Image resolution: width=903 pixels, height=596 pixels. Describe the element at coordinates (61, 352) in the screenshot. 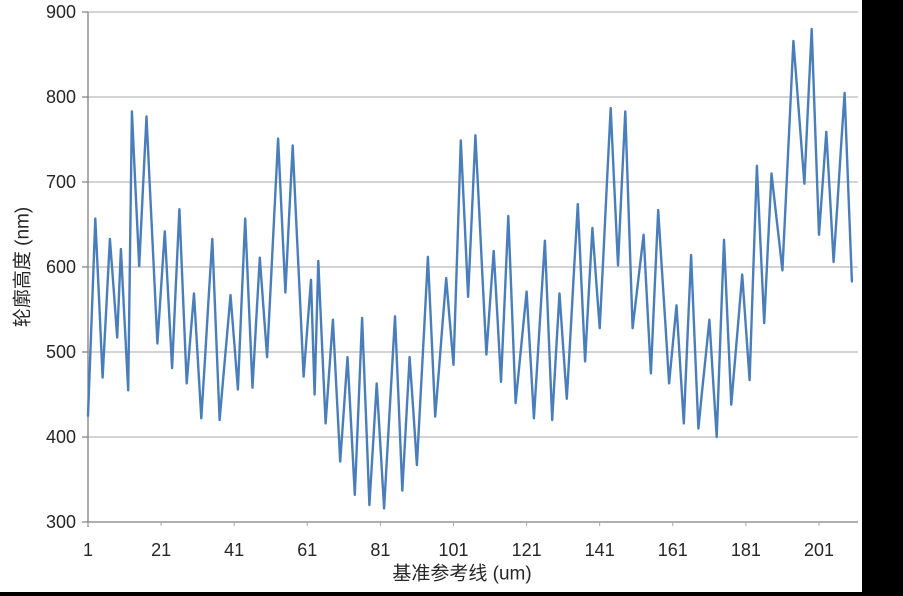

I see `y-tick-label: 500` at that location.